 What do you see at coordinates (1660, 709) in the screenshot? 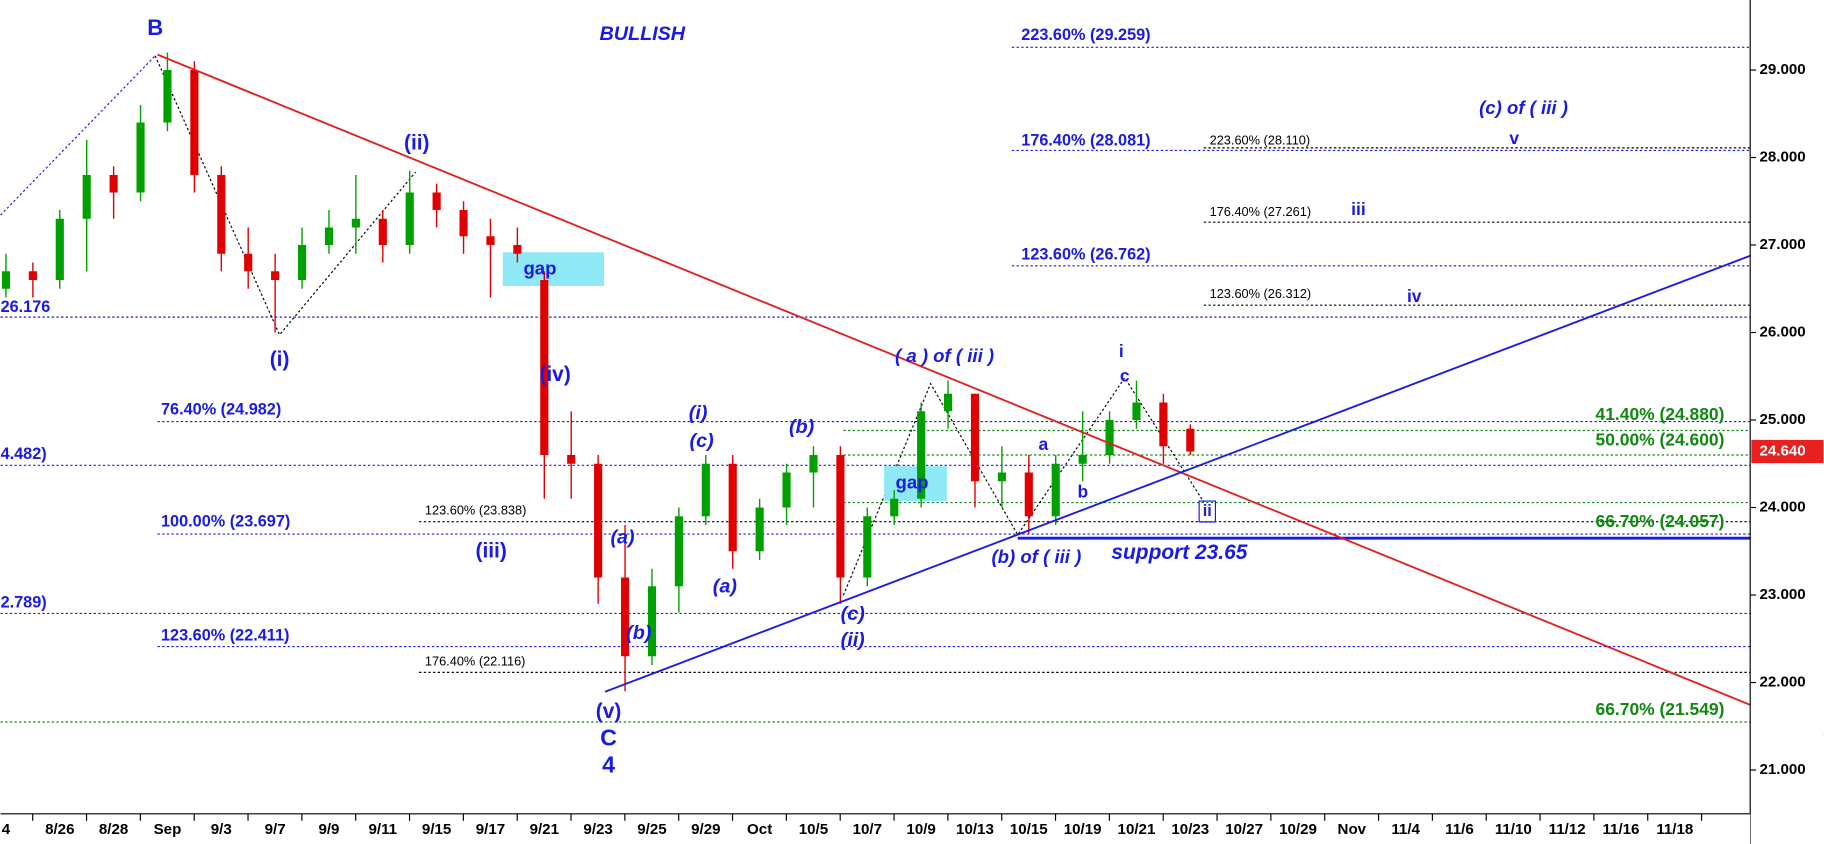
I see `level-label: 66.70% (21.549)` at bounding box center [1660, 709].